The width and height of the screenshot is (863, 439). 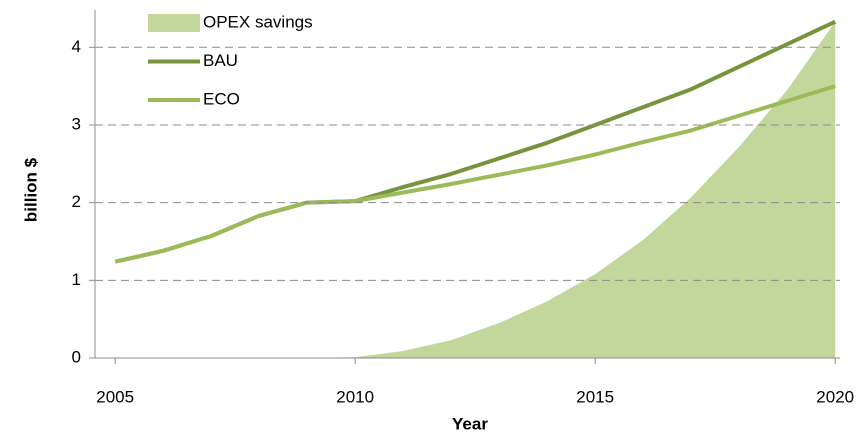 I want to click on x-tick-label: 2020, so click(x=835, y=396).